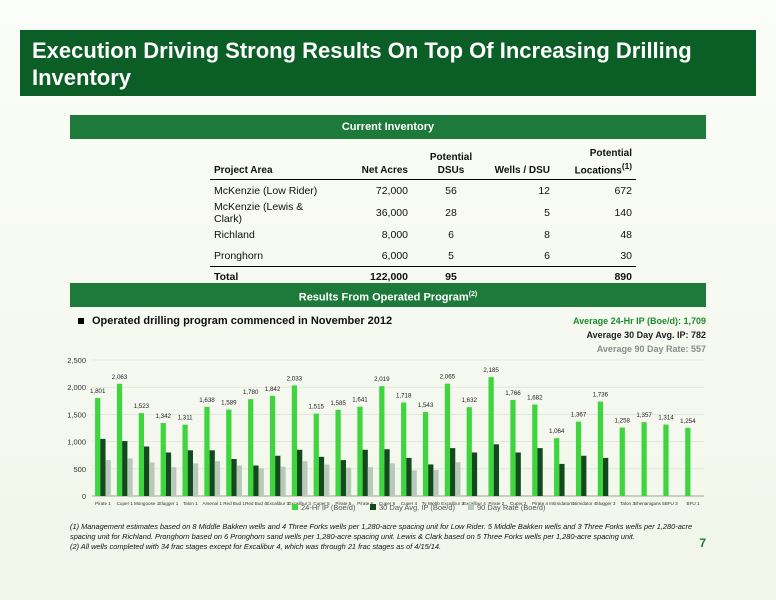 The width and height of the screenshot is (776, 600). Describe the element at coordinates (451, 163) in the screenshot. I see `header-potential-dsus: Potential DSUs` at that location.